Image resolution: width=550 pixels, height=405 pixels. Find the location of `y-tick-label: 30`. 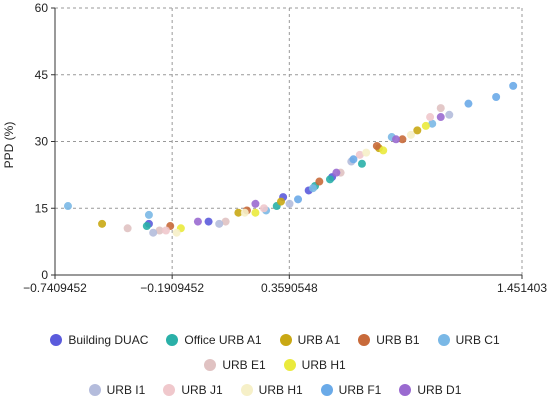

y-tick-label: 30 is located at coordinates (42, 142).